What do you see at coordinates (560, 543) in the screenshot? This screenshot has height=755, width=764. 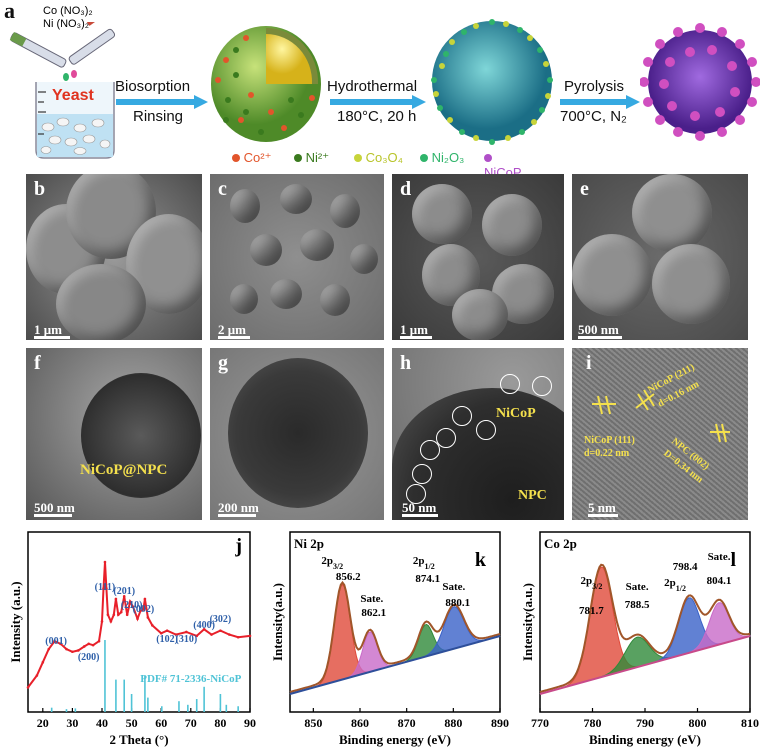 I see `xps-co-title: Co 2p` at bounding box center [560, 543].